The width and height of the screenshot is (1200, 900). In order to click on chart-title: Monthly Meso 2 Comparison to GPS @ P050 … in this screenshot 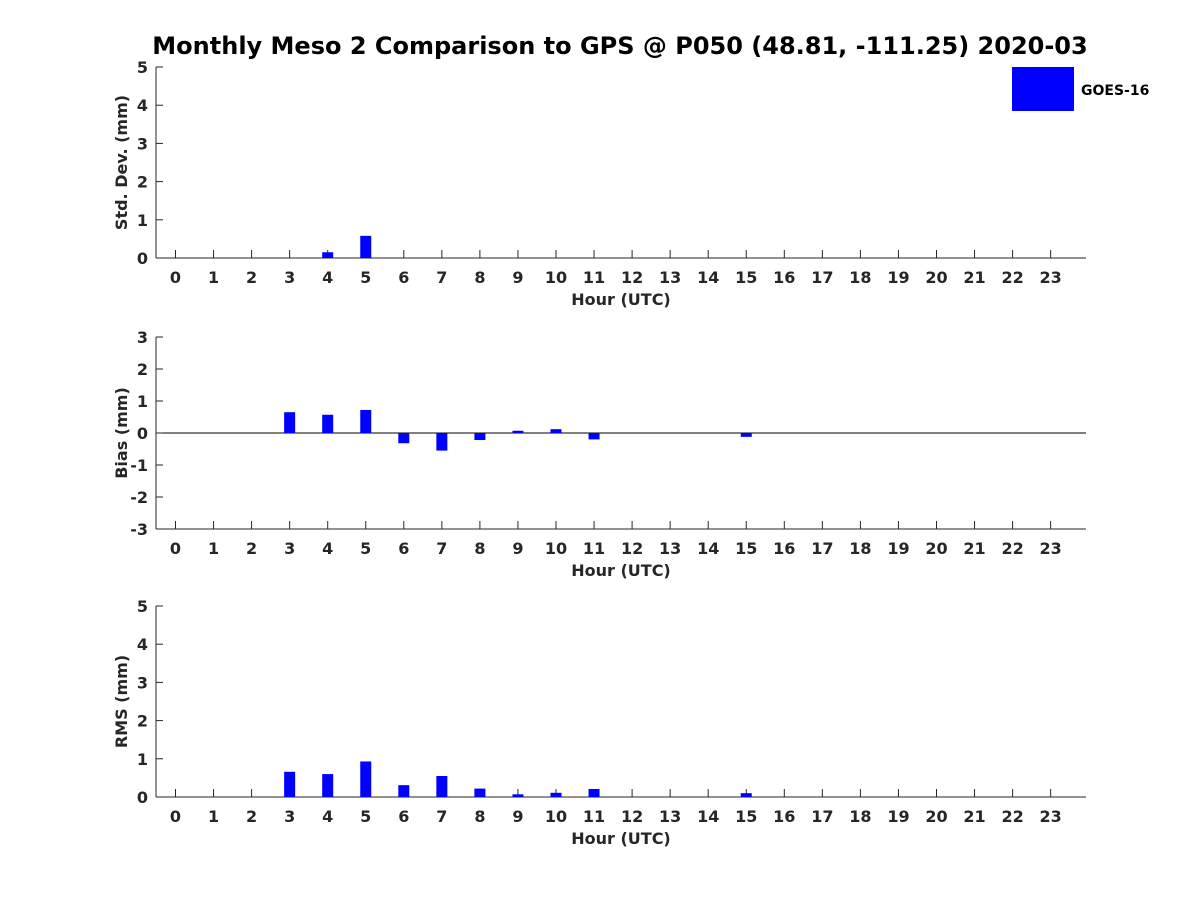, I will do `click(619, 46)`.